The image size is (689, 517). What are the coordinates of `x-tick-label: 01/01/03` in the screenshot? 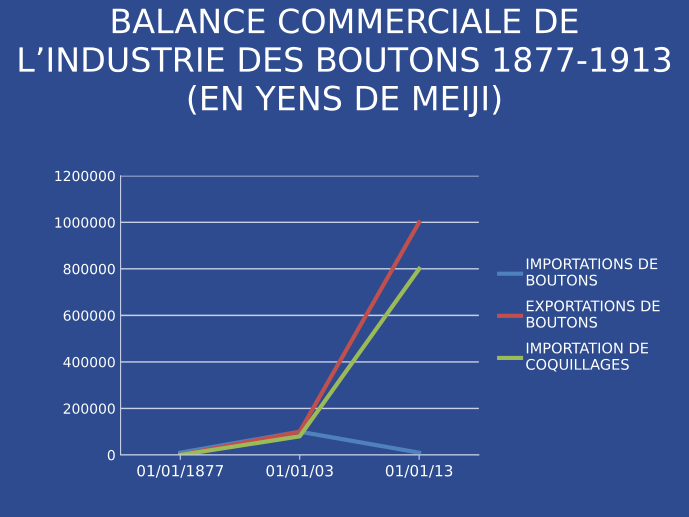 It's located at (299, 471).